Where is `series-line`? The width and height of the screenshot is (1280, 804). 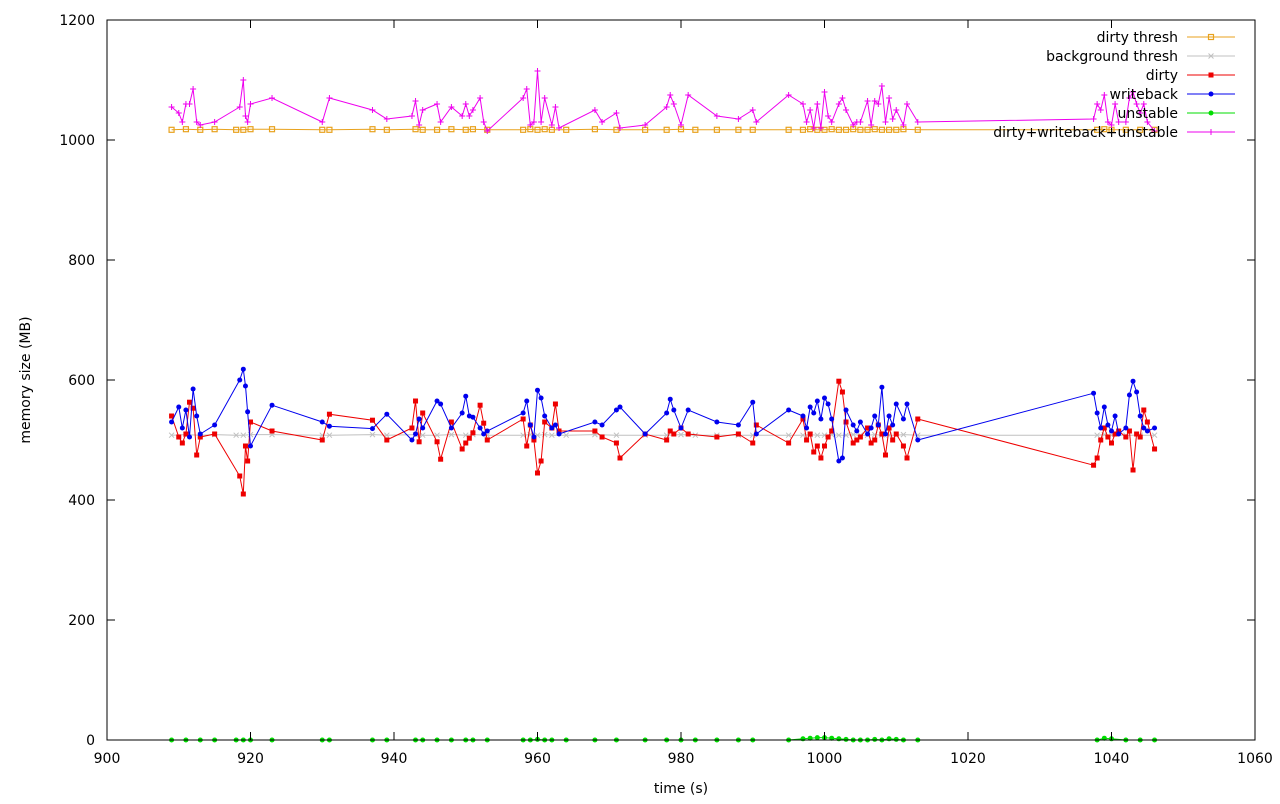 series-line is located at coordinates (663, 438).